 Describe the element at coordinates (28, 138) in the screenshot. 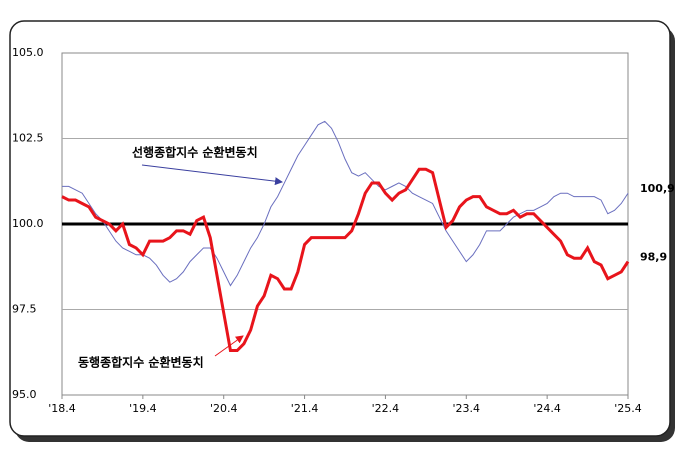

I see `y-tick-label: 102.5` at that location.